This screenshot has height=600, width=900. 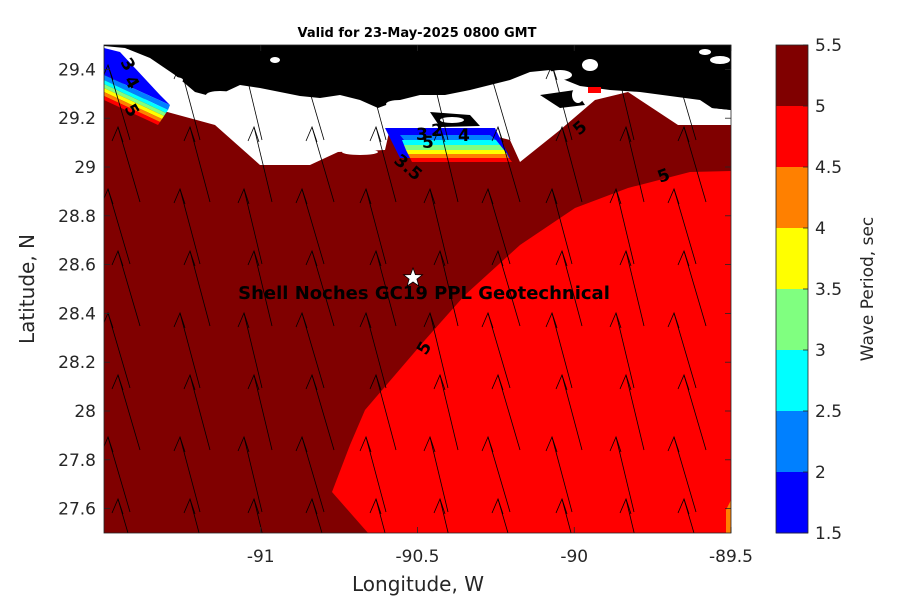 I want to click on site-star-marker, so click(x=413, y=276).